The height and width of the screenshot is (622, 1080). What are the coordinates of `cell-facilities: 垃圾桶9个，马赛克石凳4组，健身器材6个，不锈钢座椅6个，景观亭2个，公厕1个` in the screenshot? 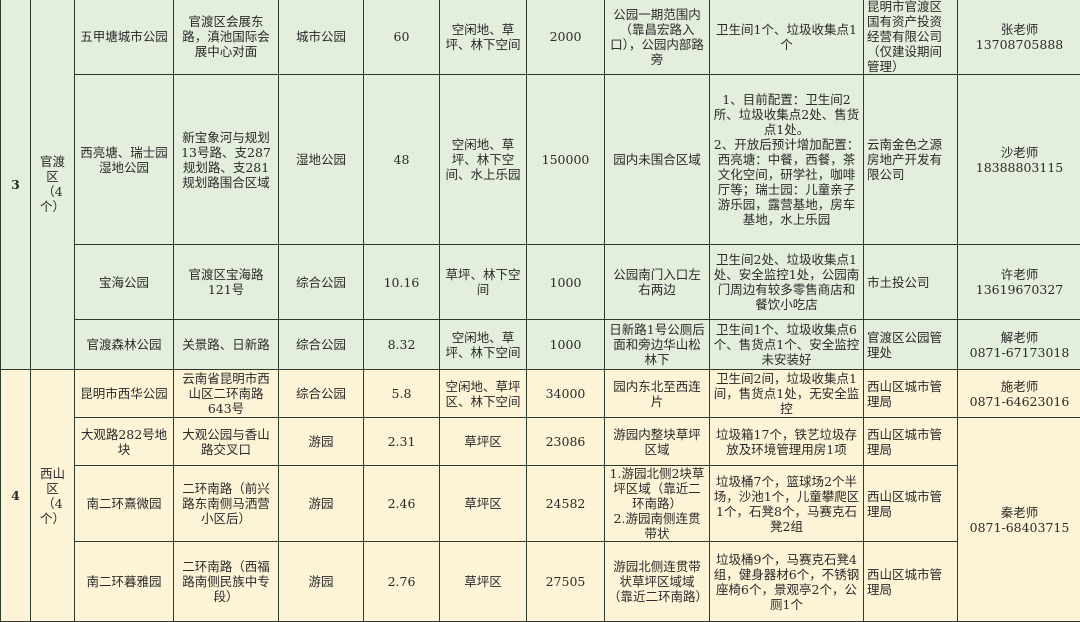 It's located at (787, 582).